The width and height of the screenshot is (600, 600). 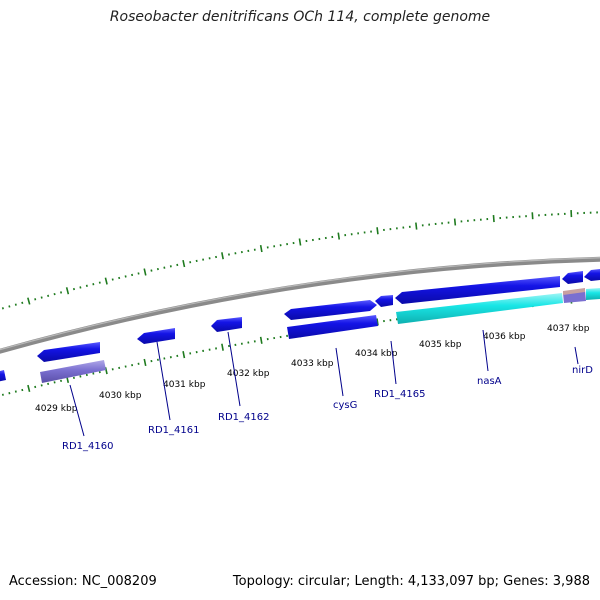 I want to click on ruler-label: 4033 kbp, so click(x=312, y=364).